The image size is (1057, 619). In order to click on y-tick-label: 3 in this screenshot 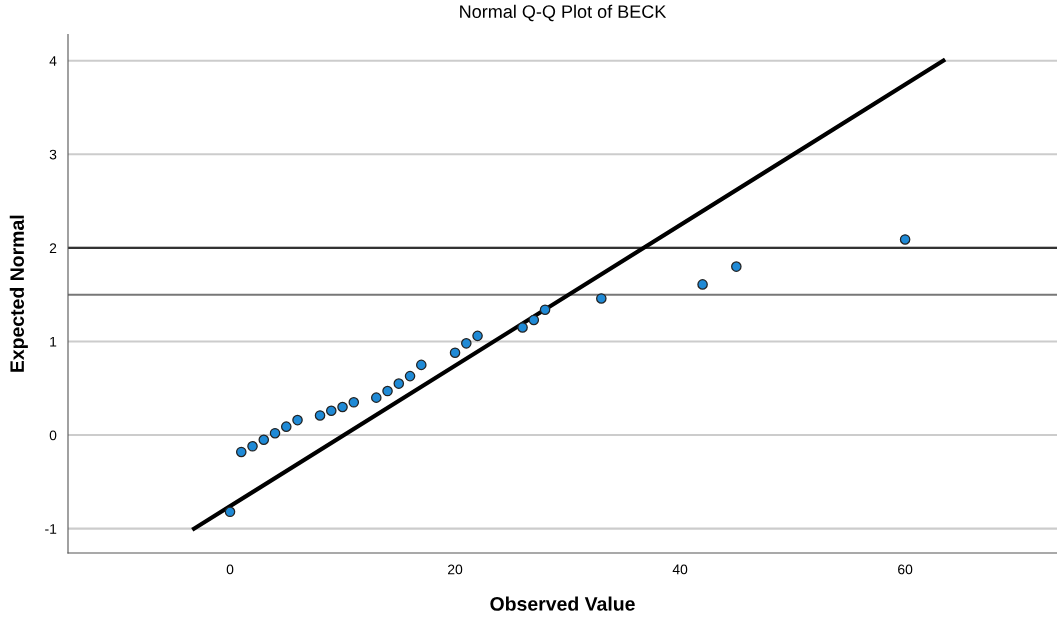, I will do `click(53, 154)`.